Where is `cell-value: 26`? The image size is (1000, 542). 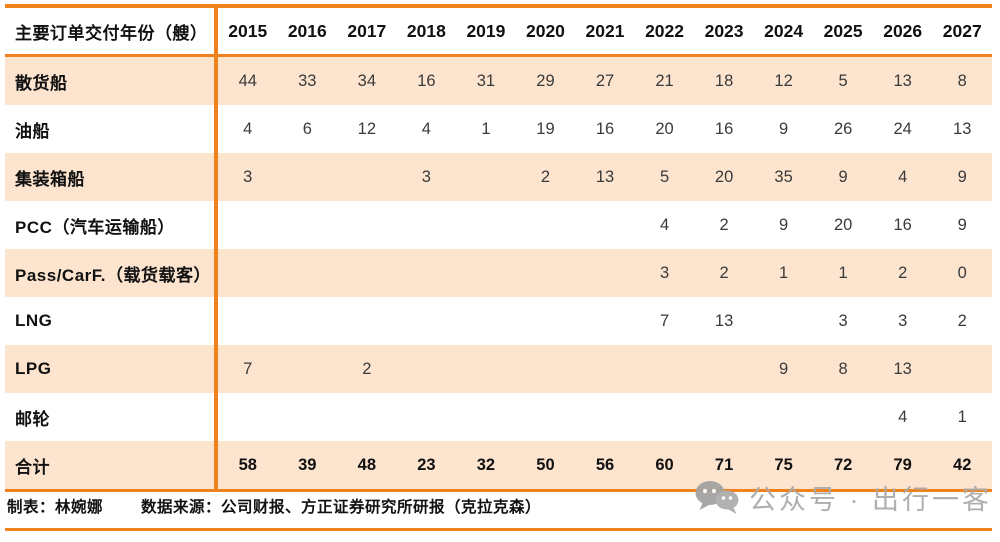 cell-value: 26 is located at coordinates (843, 128).